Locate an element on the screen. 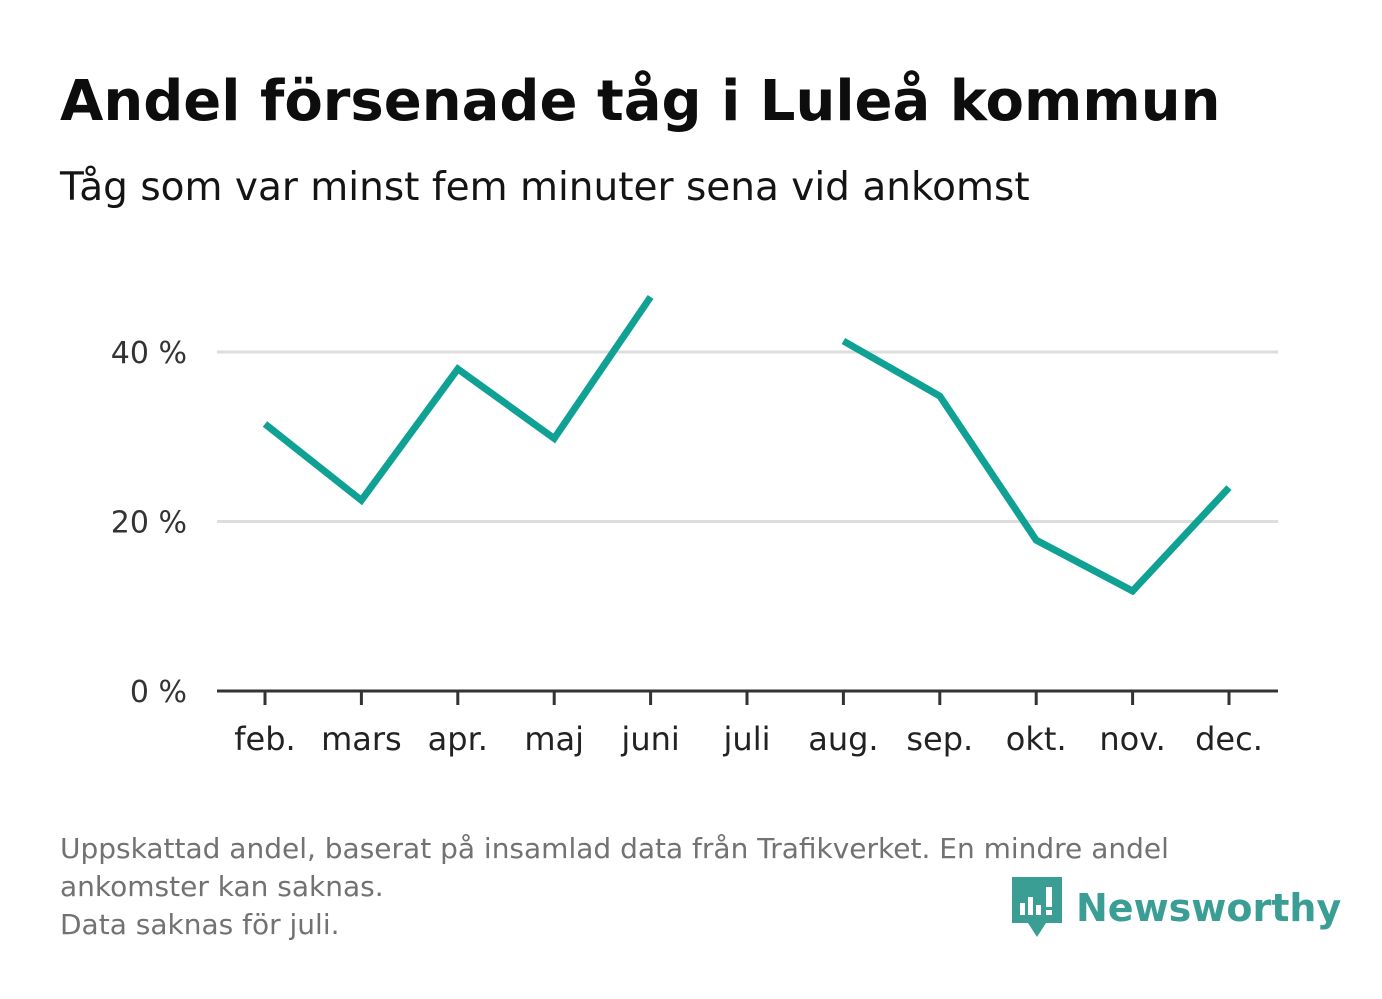 This screenshot has width=1382, height=999. x-tick-label: mars is located at coordinates (361, 739).